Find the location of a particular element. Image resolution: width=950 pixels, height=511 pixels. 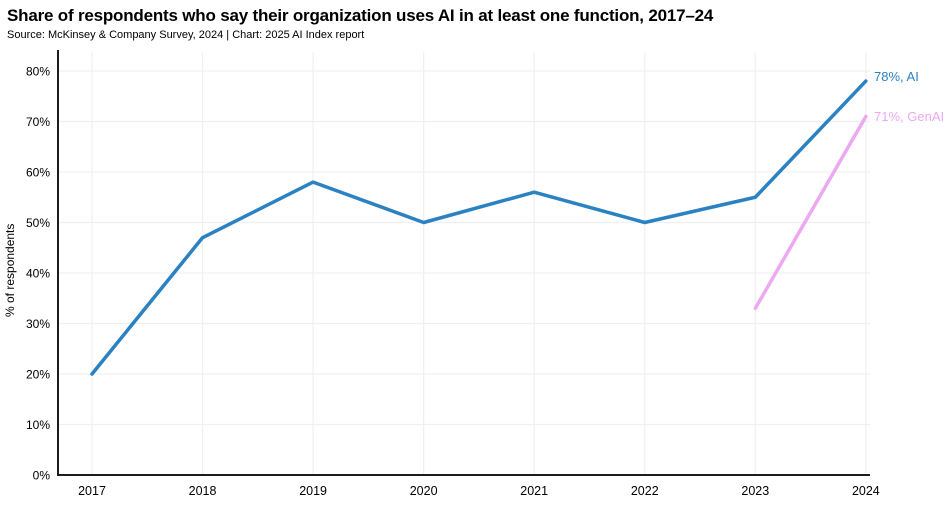

y-tick-label: 60% is located at coordinates (38, 173).